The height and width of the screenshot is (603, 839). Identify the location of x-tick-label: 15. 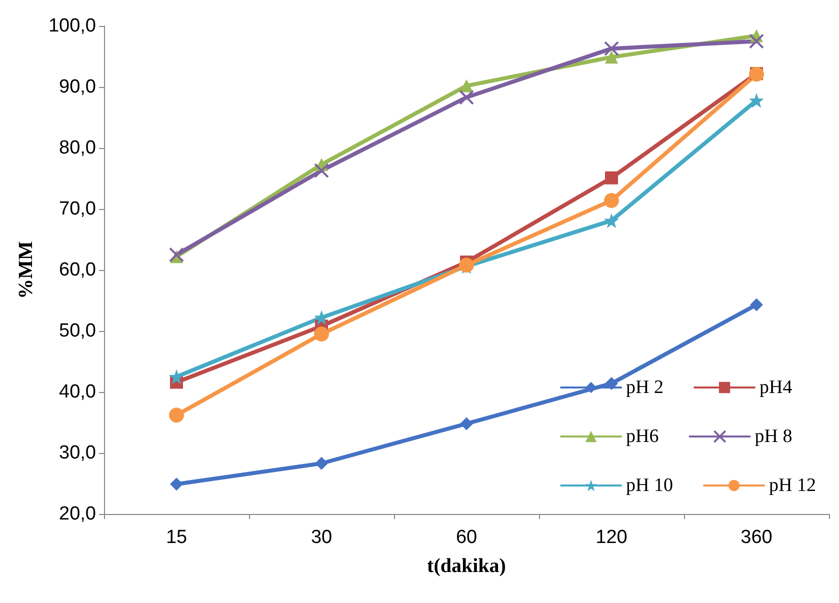
(177, 537).